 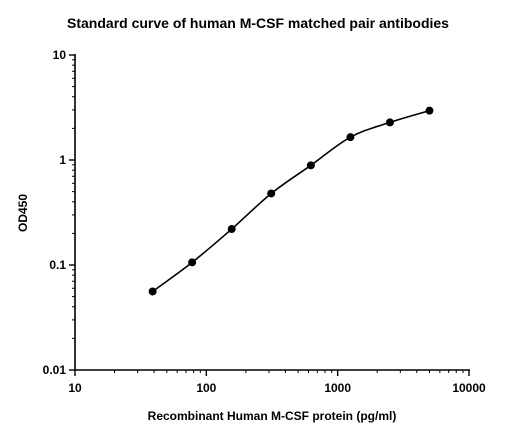 What do you see at coordinates (60, 55) in the screenshot?
I see `y-tick-label: 10` at bounding box center [60, 55].